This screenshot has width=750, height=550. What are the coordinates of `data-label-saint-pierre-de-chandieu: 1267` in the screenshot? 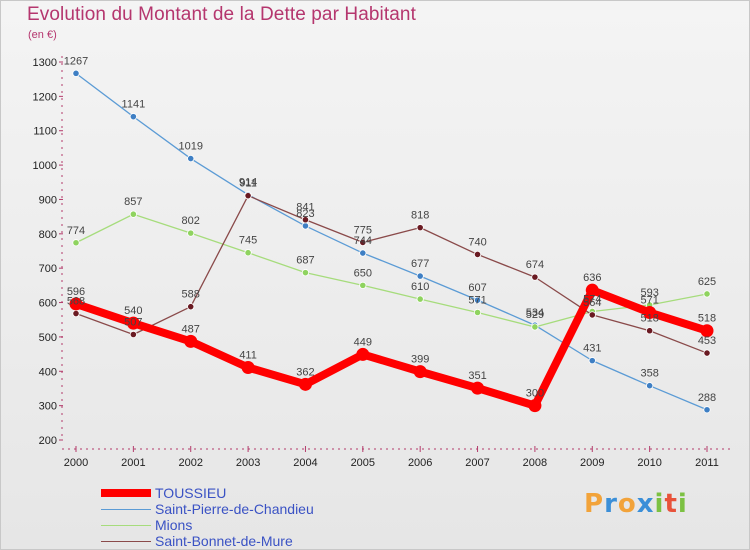 It's located at (76, 61).